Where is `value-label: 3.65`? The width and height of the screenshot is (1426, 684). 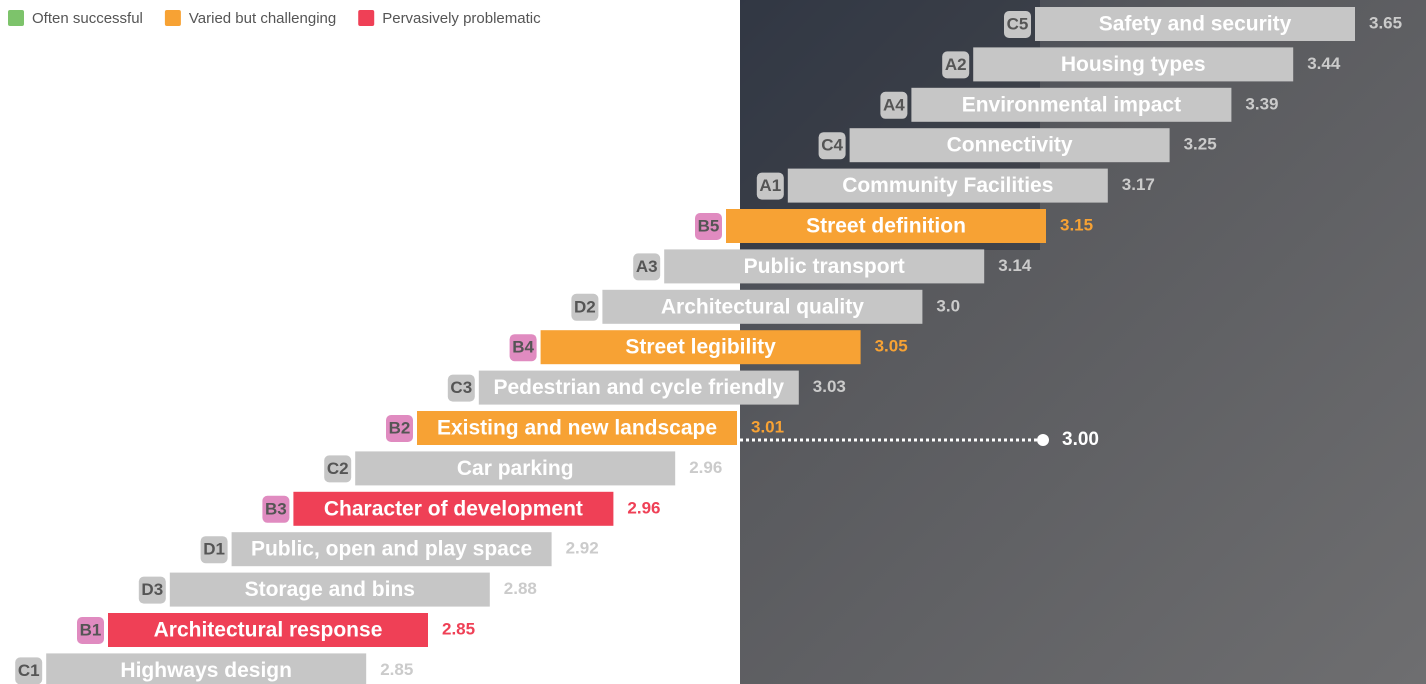 value-label: 3.65 is located at coordinates (1385, 22).